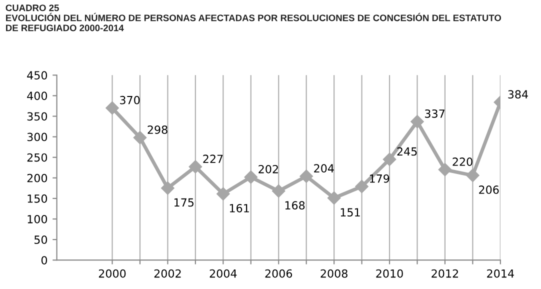  I want to click on x-tick-label: 2000, so click(112, 273).